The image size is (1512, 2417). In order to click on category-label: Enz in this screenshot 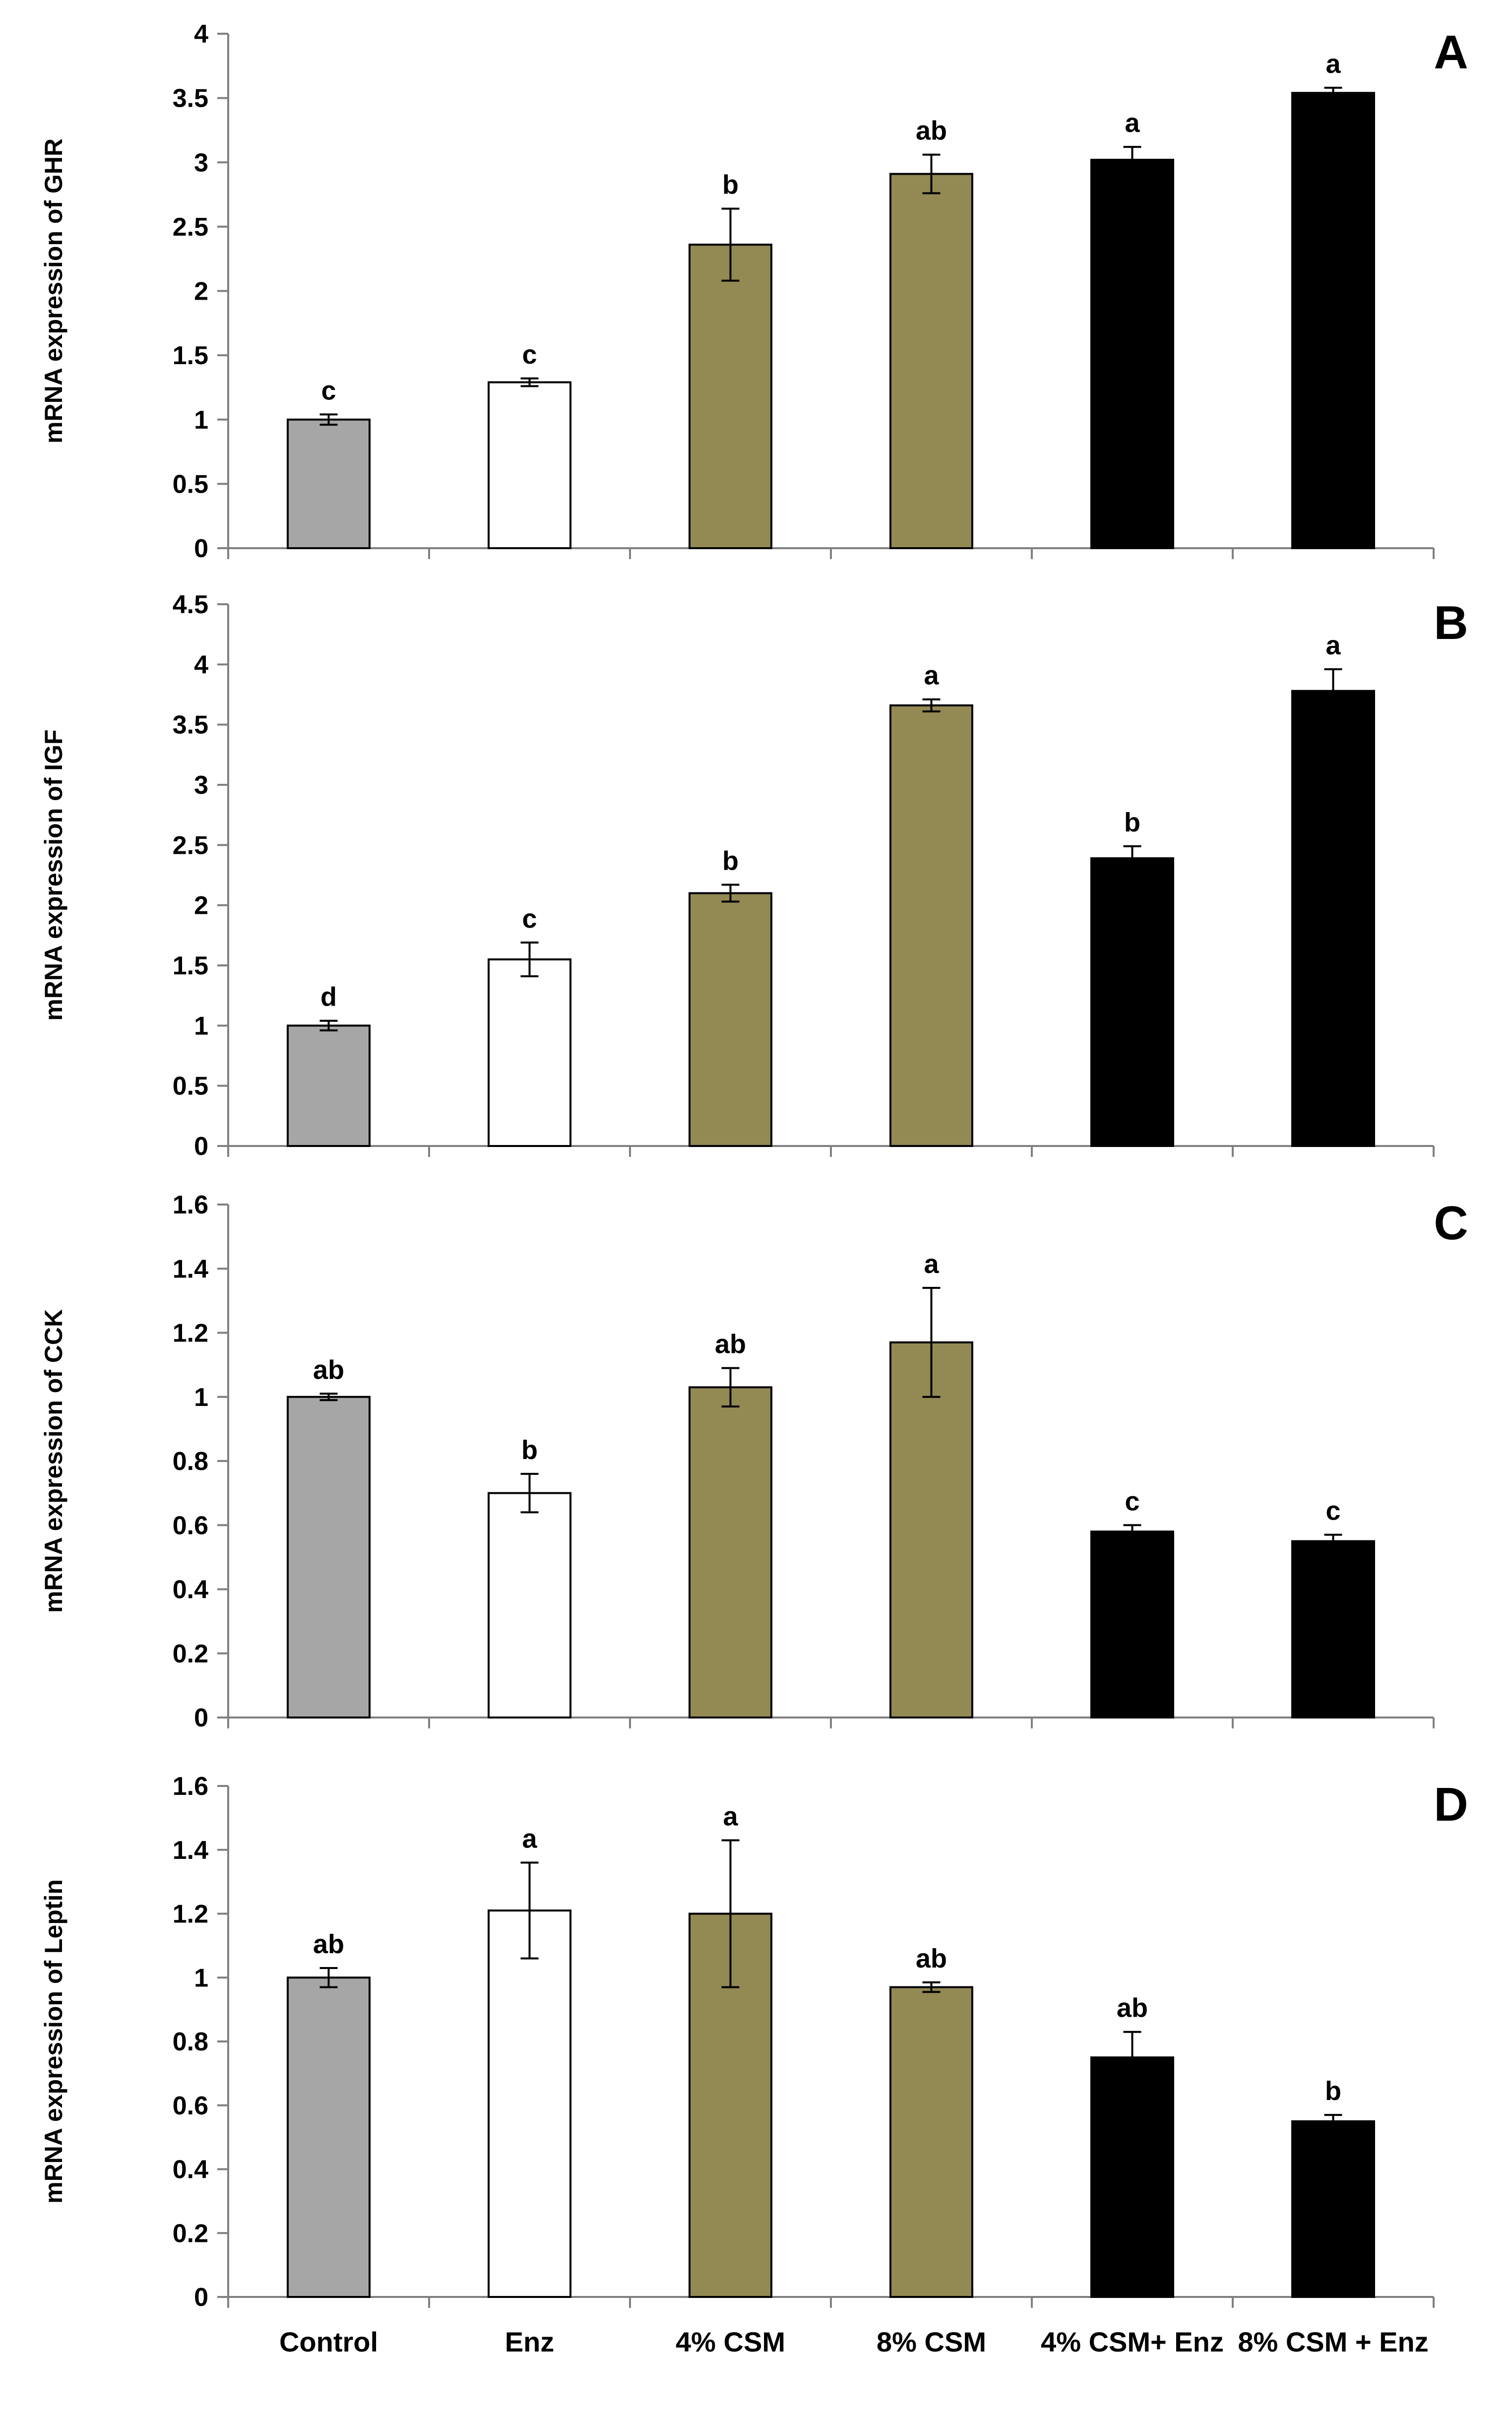, I will do `click(530, 2341)`.